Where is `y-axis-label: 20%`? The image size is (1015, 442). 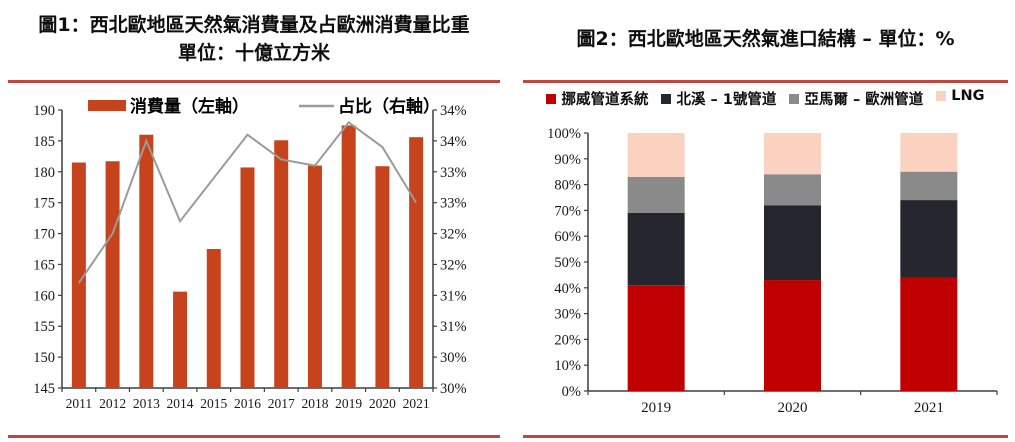 y-axis-label: 20% is located at coordinates (567, 340).